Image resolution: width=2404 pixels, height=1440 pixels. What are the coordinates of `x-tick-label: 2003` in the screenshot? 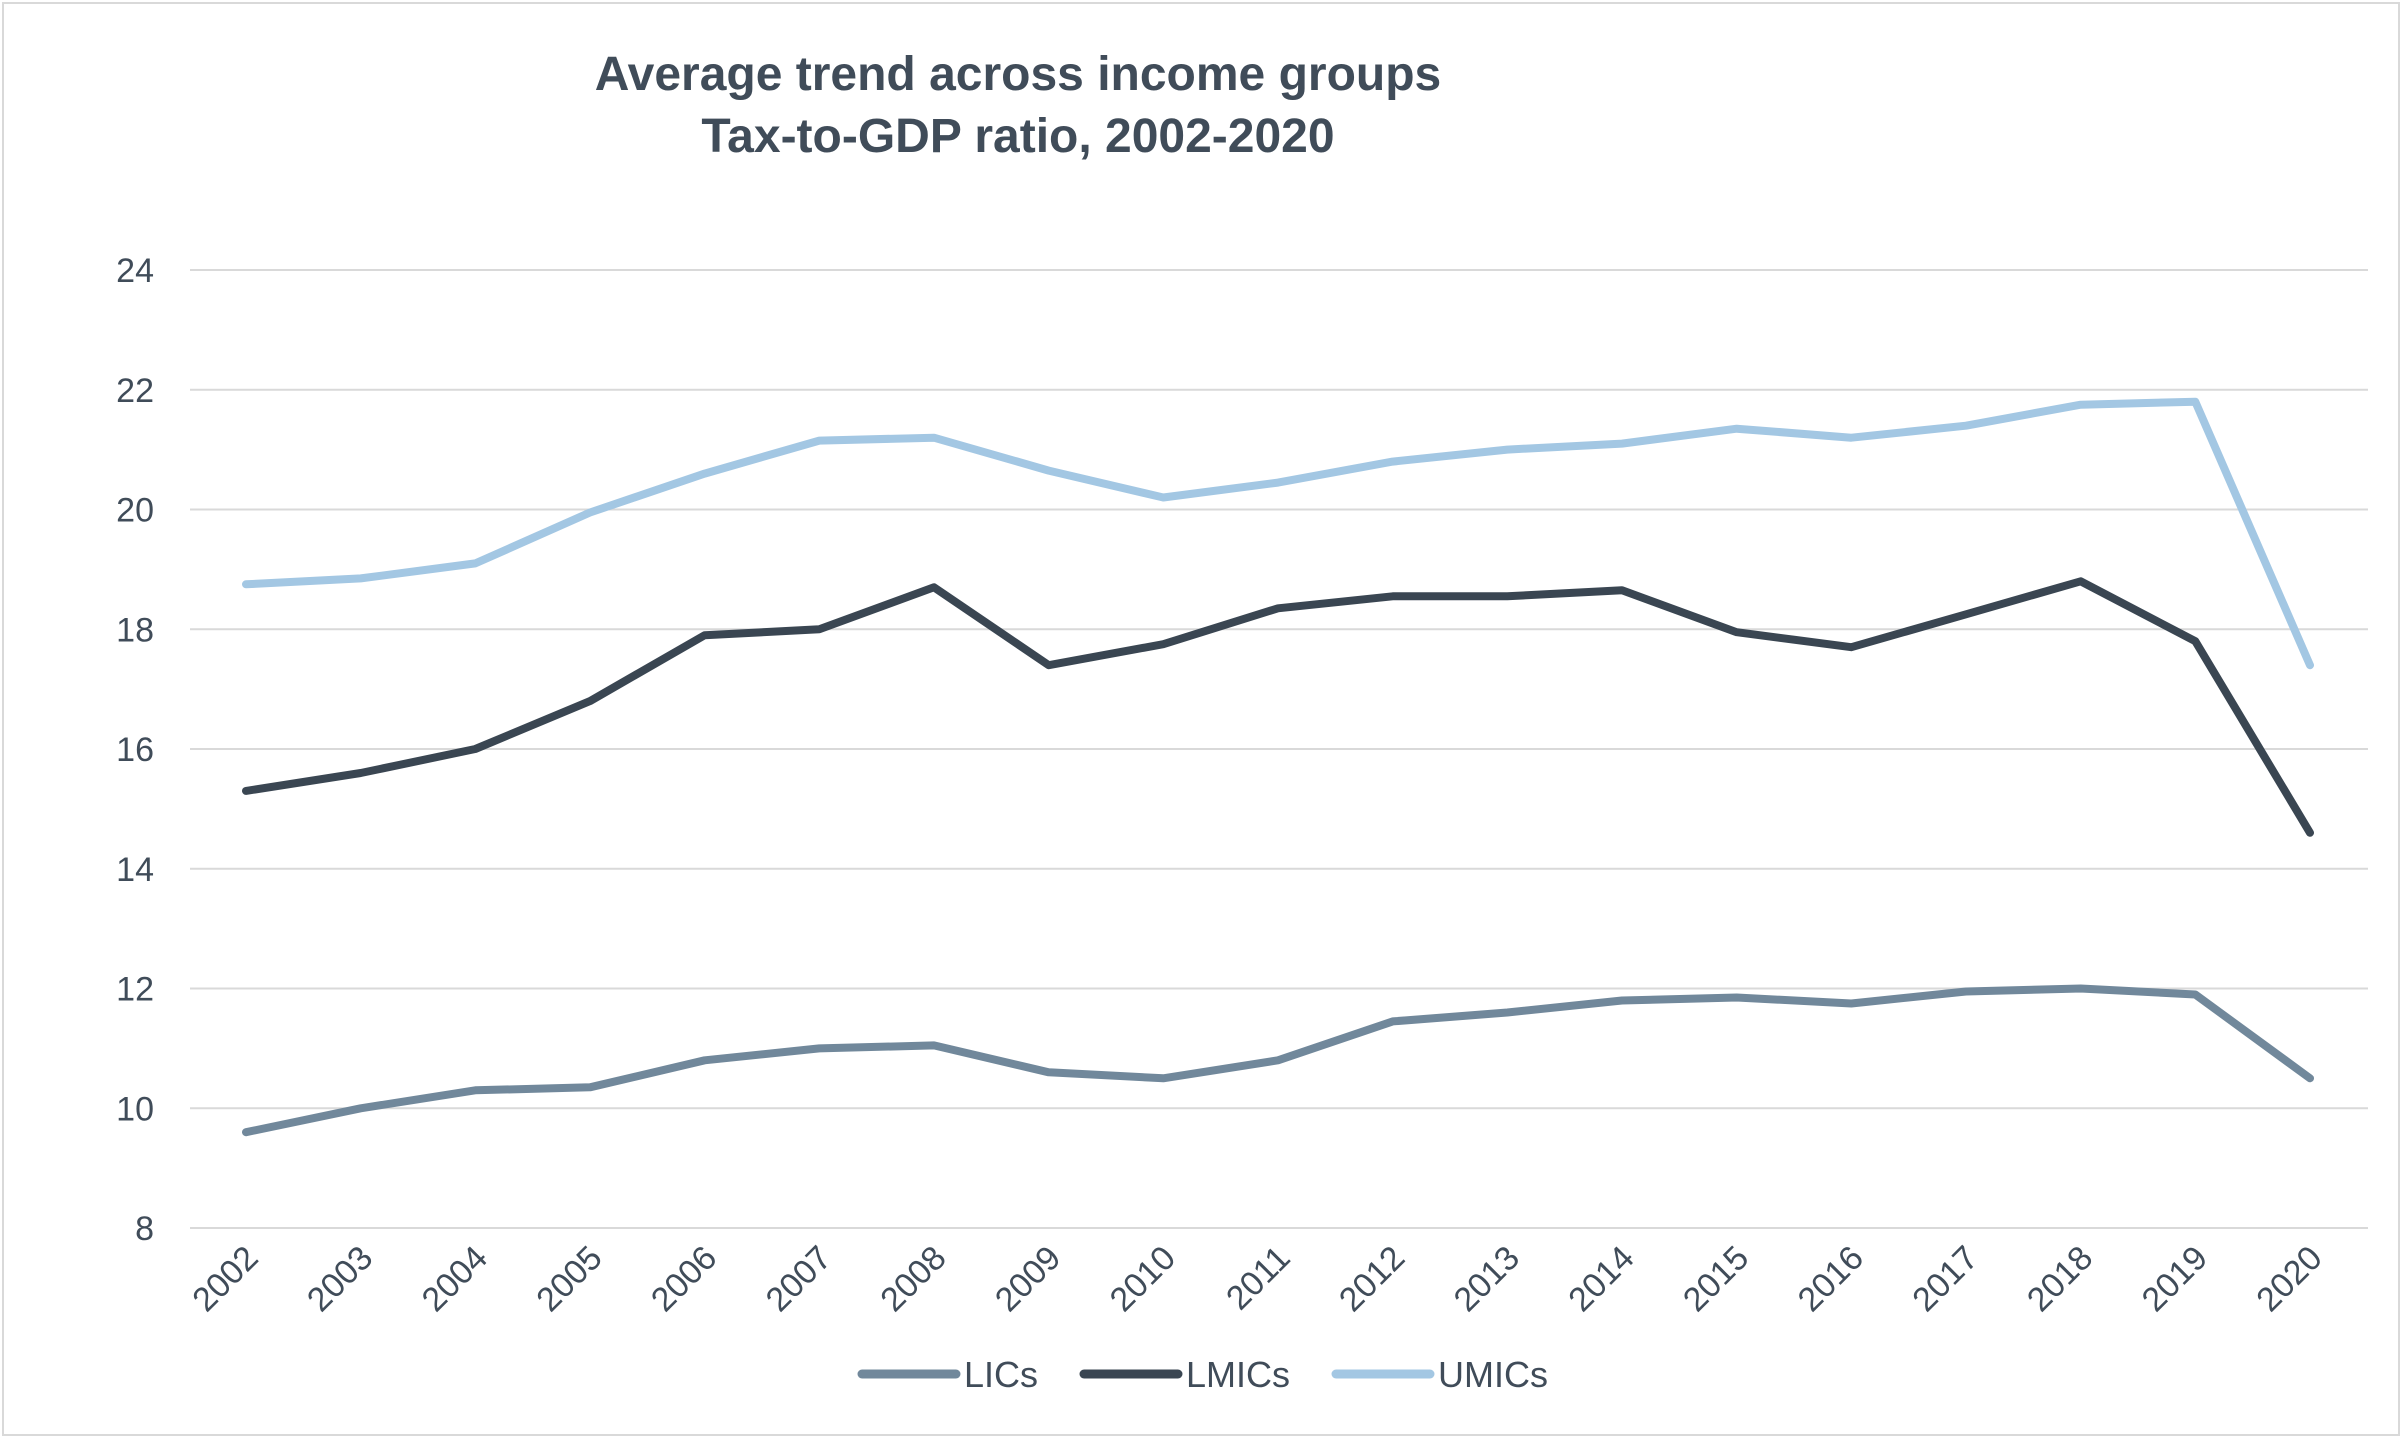 It's located at (340, 1279).